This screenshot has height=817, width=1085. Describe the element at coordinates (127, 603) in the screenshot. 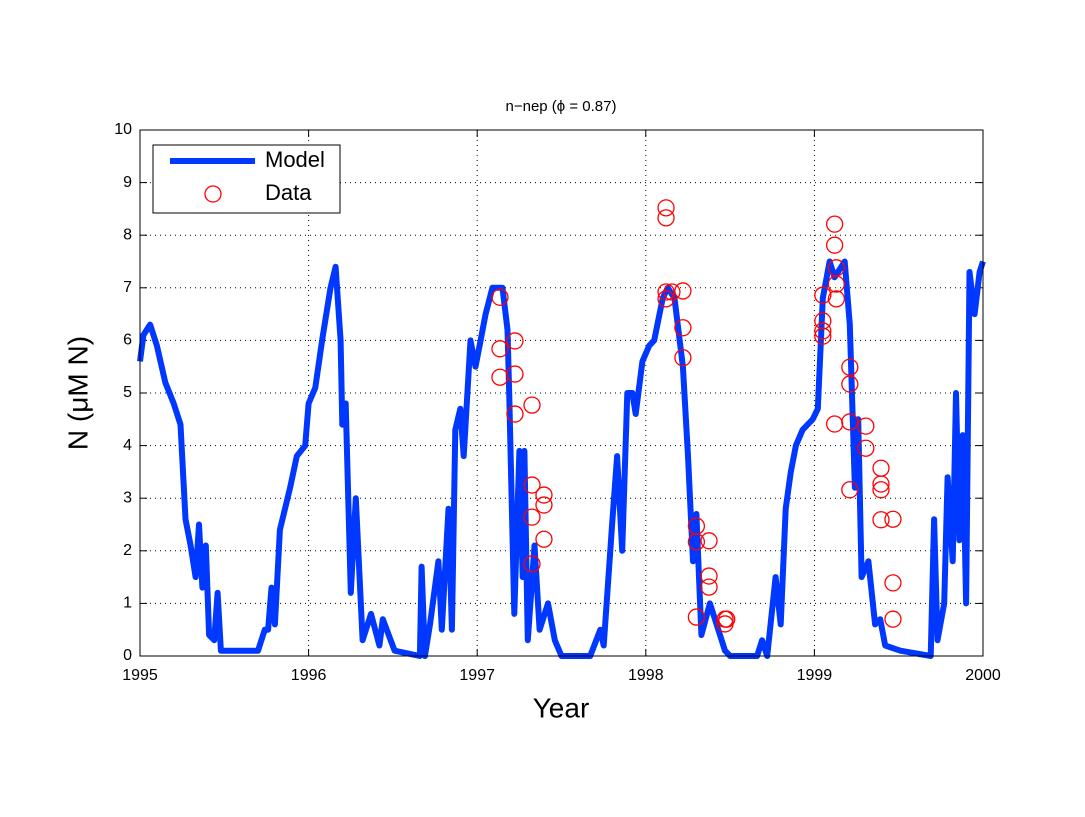

I see `y-tick-label: 1` at that location.